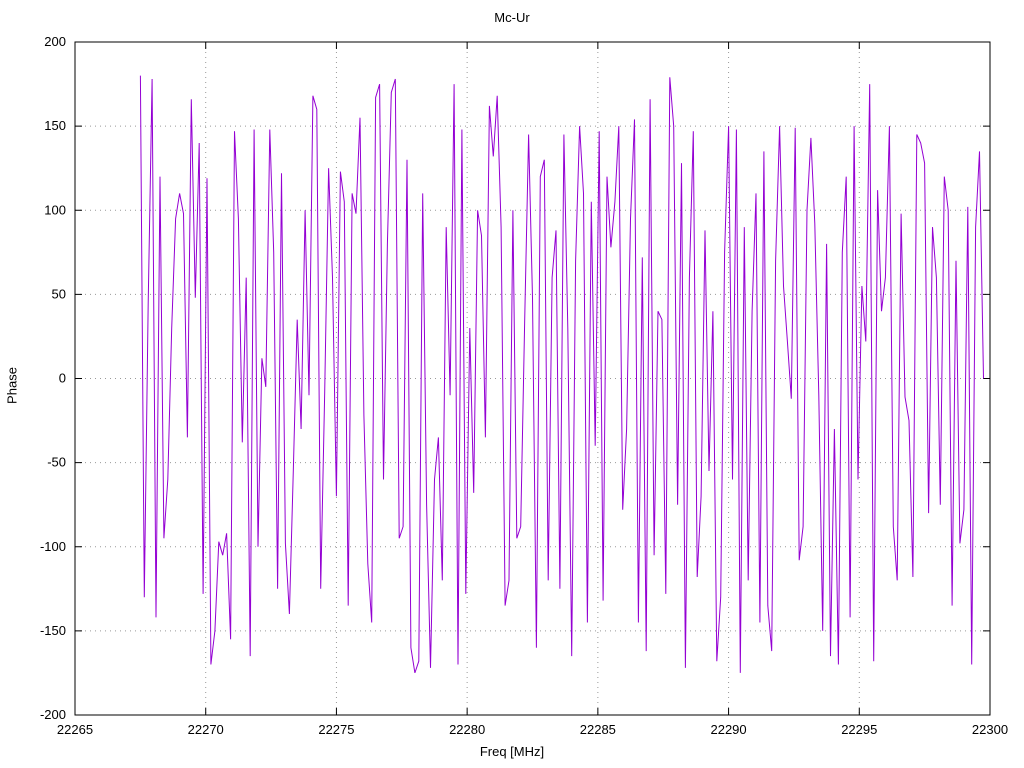  What do you see at coordinates (56, 462) in the screenshot?
I see `svg-text: -50` at bounding box center [56, 462].